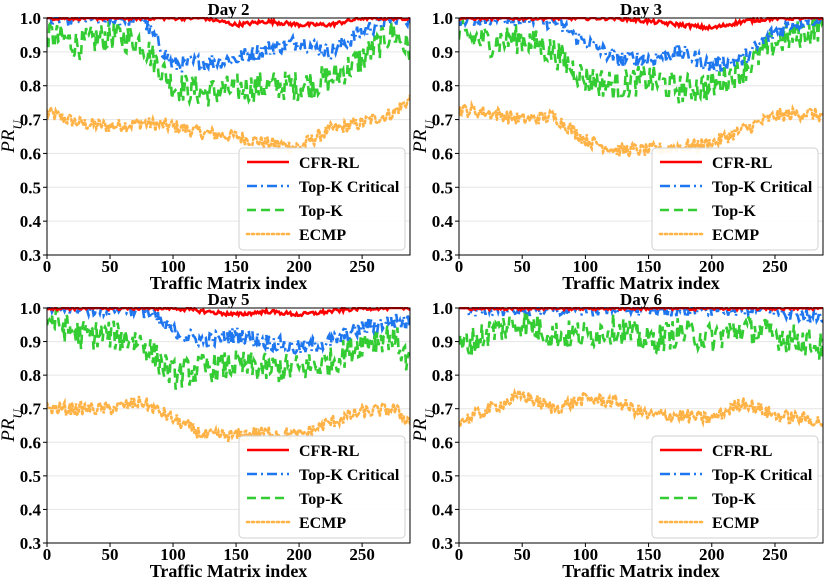 The height and width of the screenshot is (586, 830). What do you see at coordinates (228, 299) in the screenshot?
I see `chart-title: Day 5` at bounding box center [228, 299].